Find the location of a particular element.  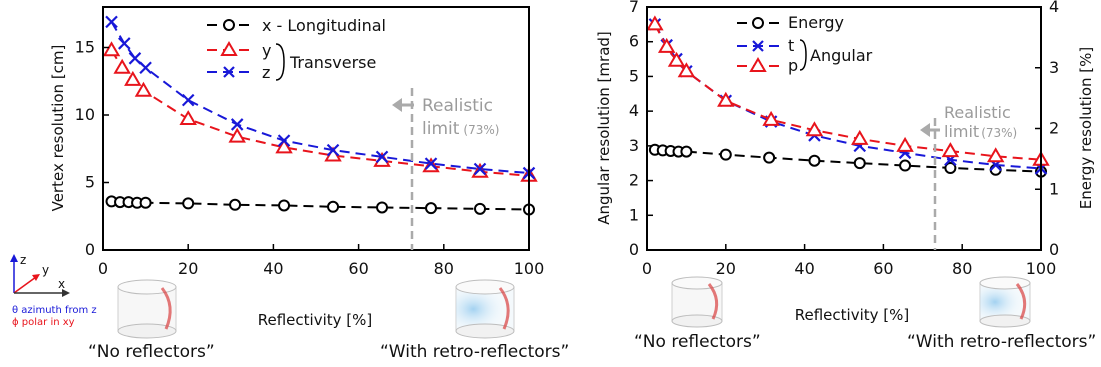

legend-label-y: y is located at coordinates (266, 50).